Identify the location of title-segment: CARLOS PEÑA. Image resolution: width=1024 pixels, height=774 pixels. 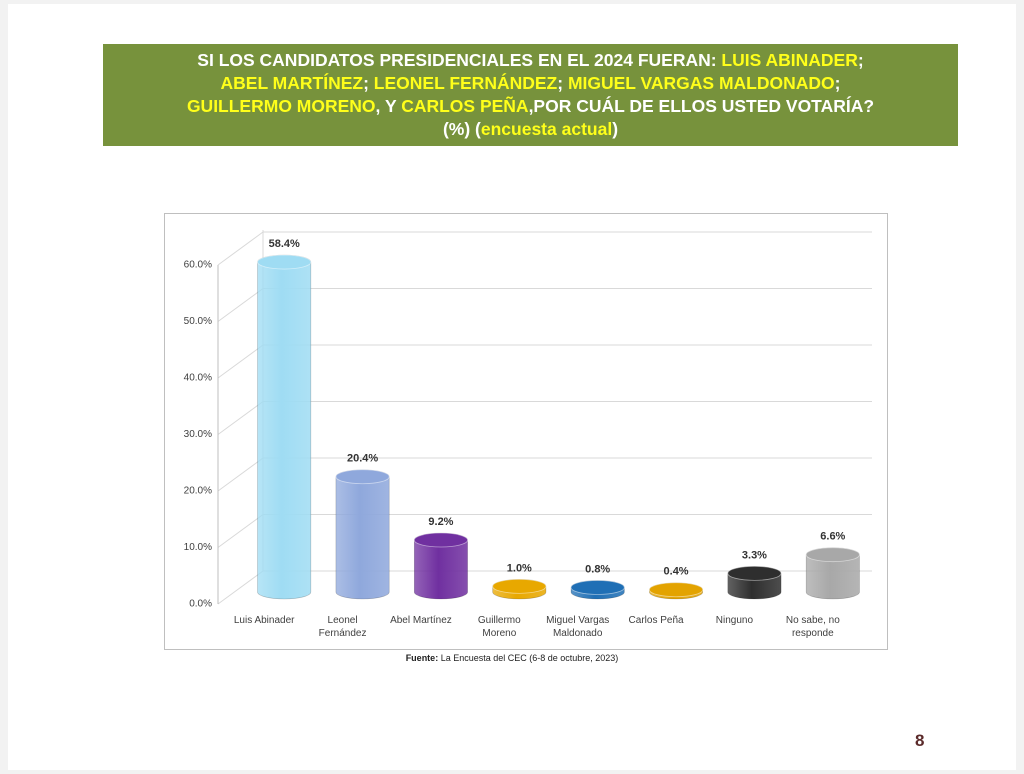
(465, 106).